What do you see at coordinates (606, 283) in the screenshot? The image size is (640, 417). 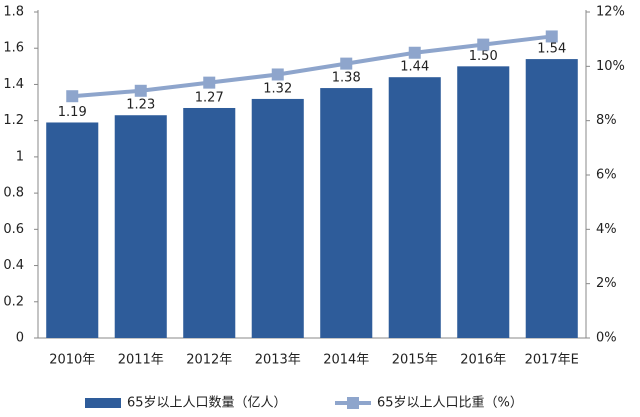 I see `y2-tick-label: 2%` at bounding box center [606, 283].